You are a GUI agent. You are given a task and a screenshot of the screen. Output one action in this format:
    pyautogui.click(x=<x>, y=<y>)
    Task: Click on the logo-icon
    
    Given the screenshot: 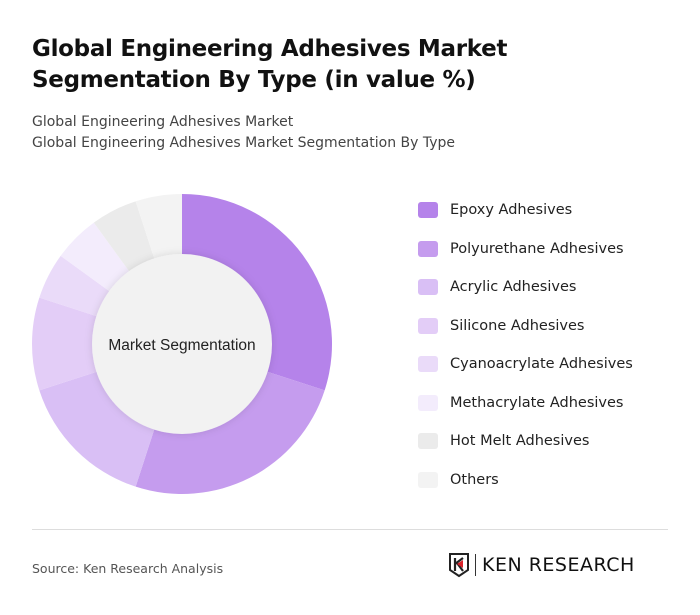 What is the action you would take?
    pyautogui.click(x=459, y=565)
    